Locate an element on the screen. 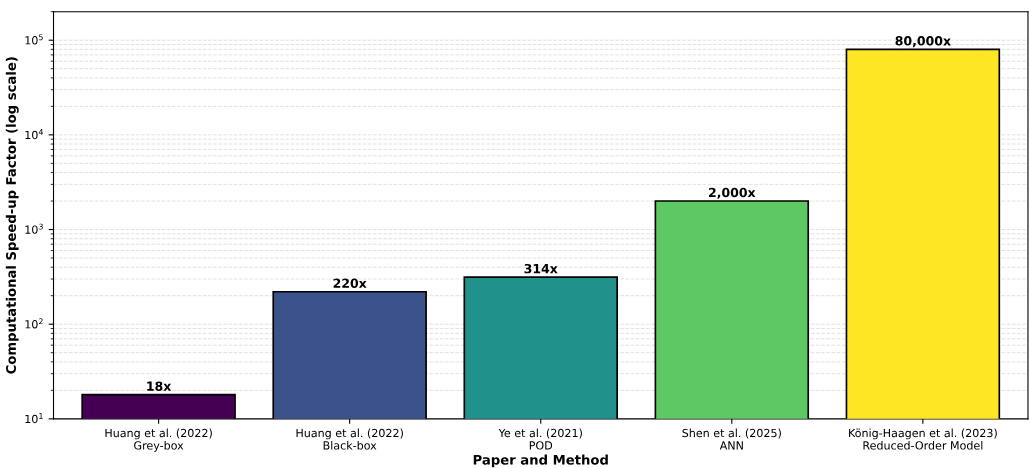 The width and height of the screenshot is (1029, 468). y-tick-label: 10$^{3}$ is located at coordinates (34, 228).